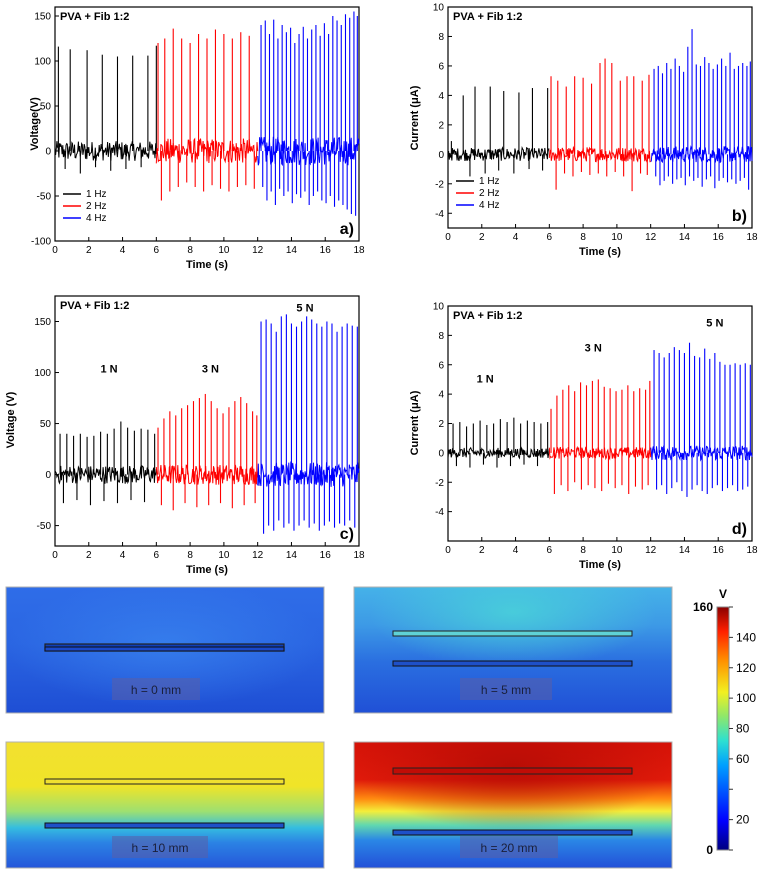  I want to click on sim-label: h = 10 mm, so click(159, 848).